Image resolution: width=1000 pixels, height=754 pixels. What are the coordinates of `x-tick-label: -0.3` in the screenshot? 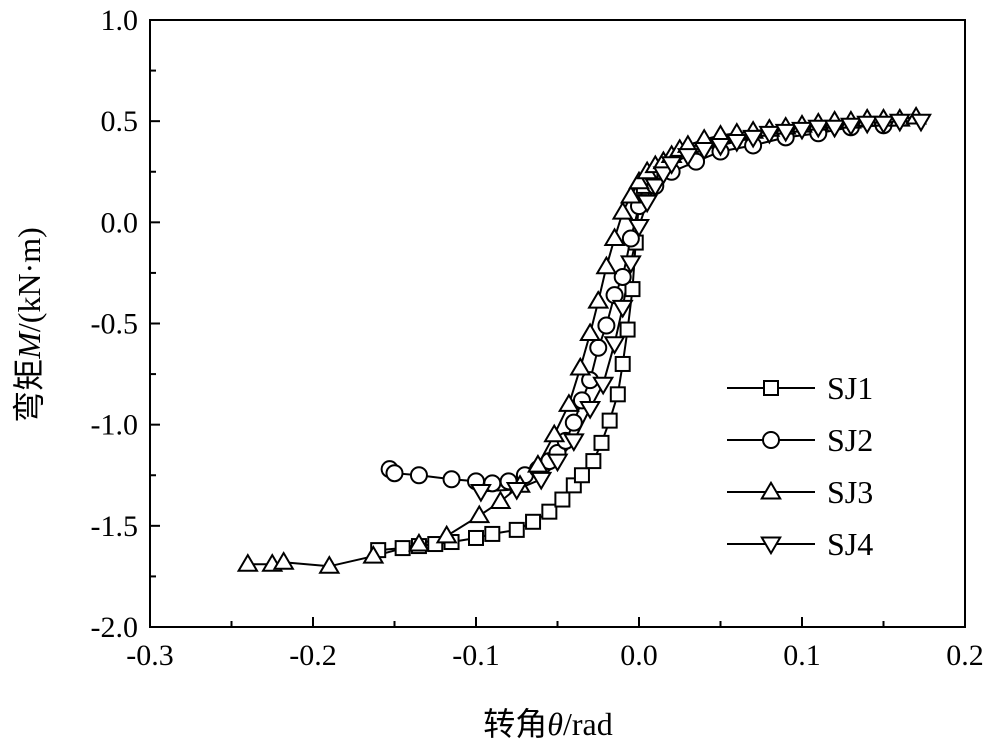 It's located at (150, 655).